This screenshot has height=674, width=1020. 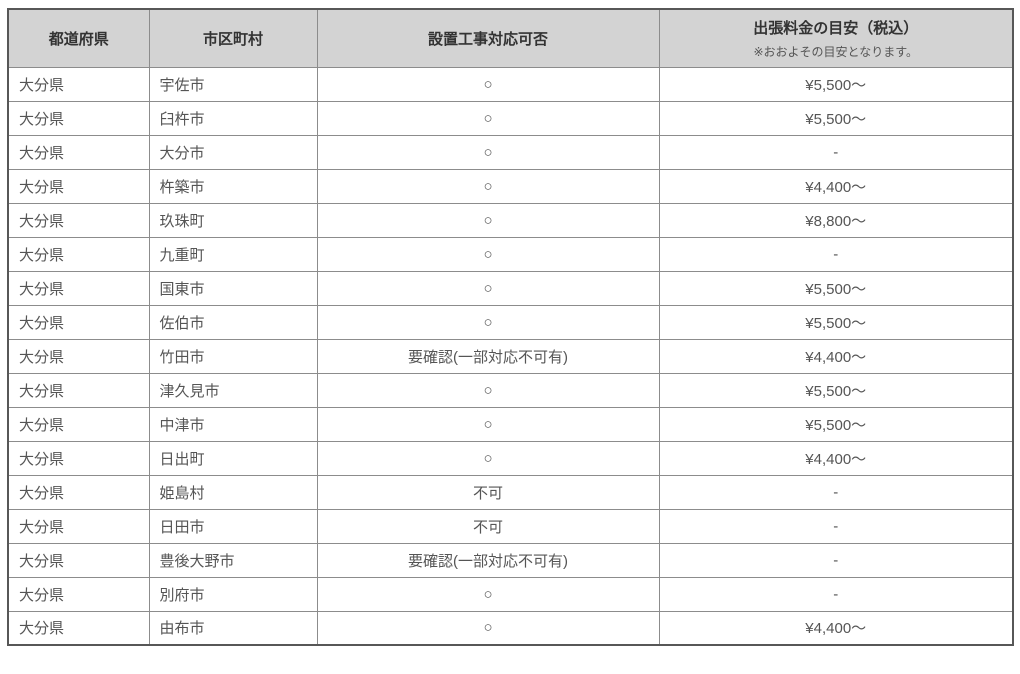 I want to click on table-row: 大分県 竹田市 要確認(一部対応不可有) ¥4,400～, so click(x=510, y=356).